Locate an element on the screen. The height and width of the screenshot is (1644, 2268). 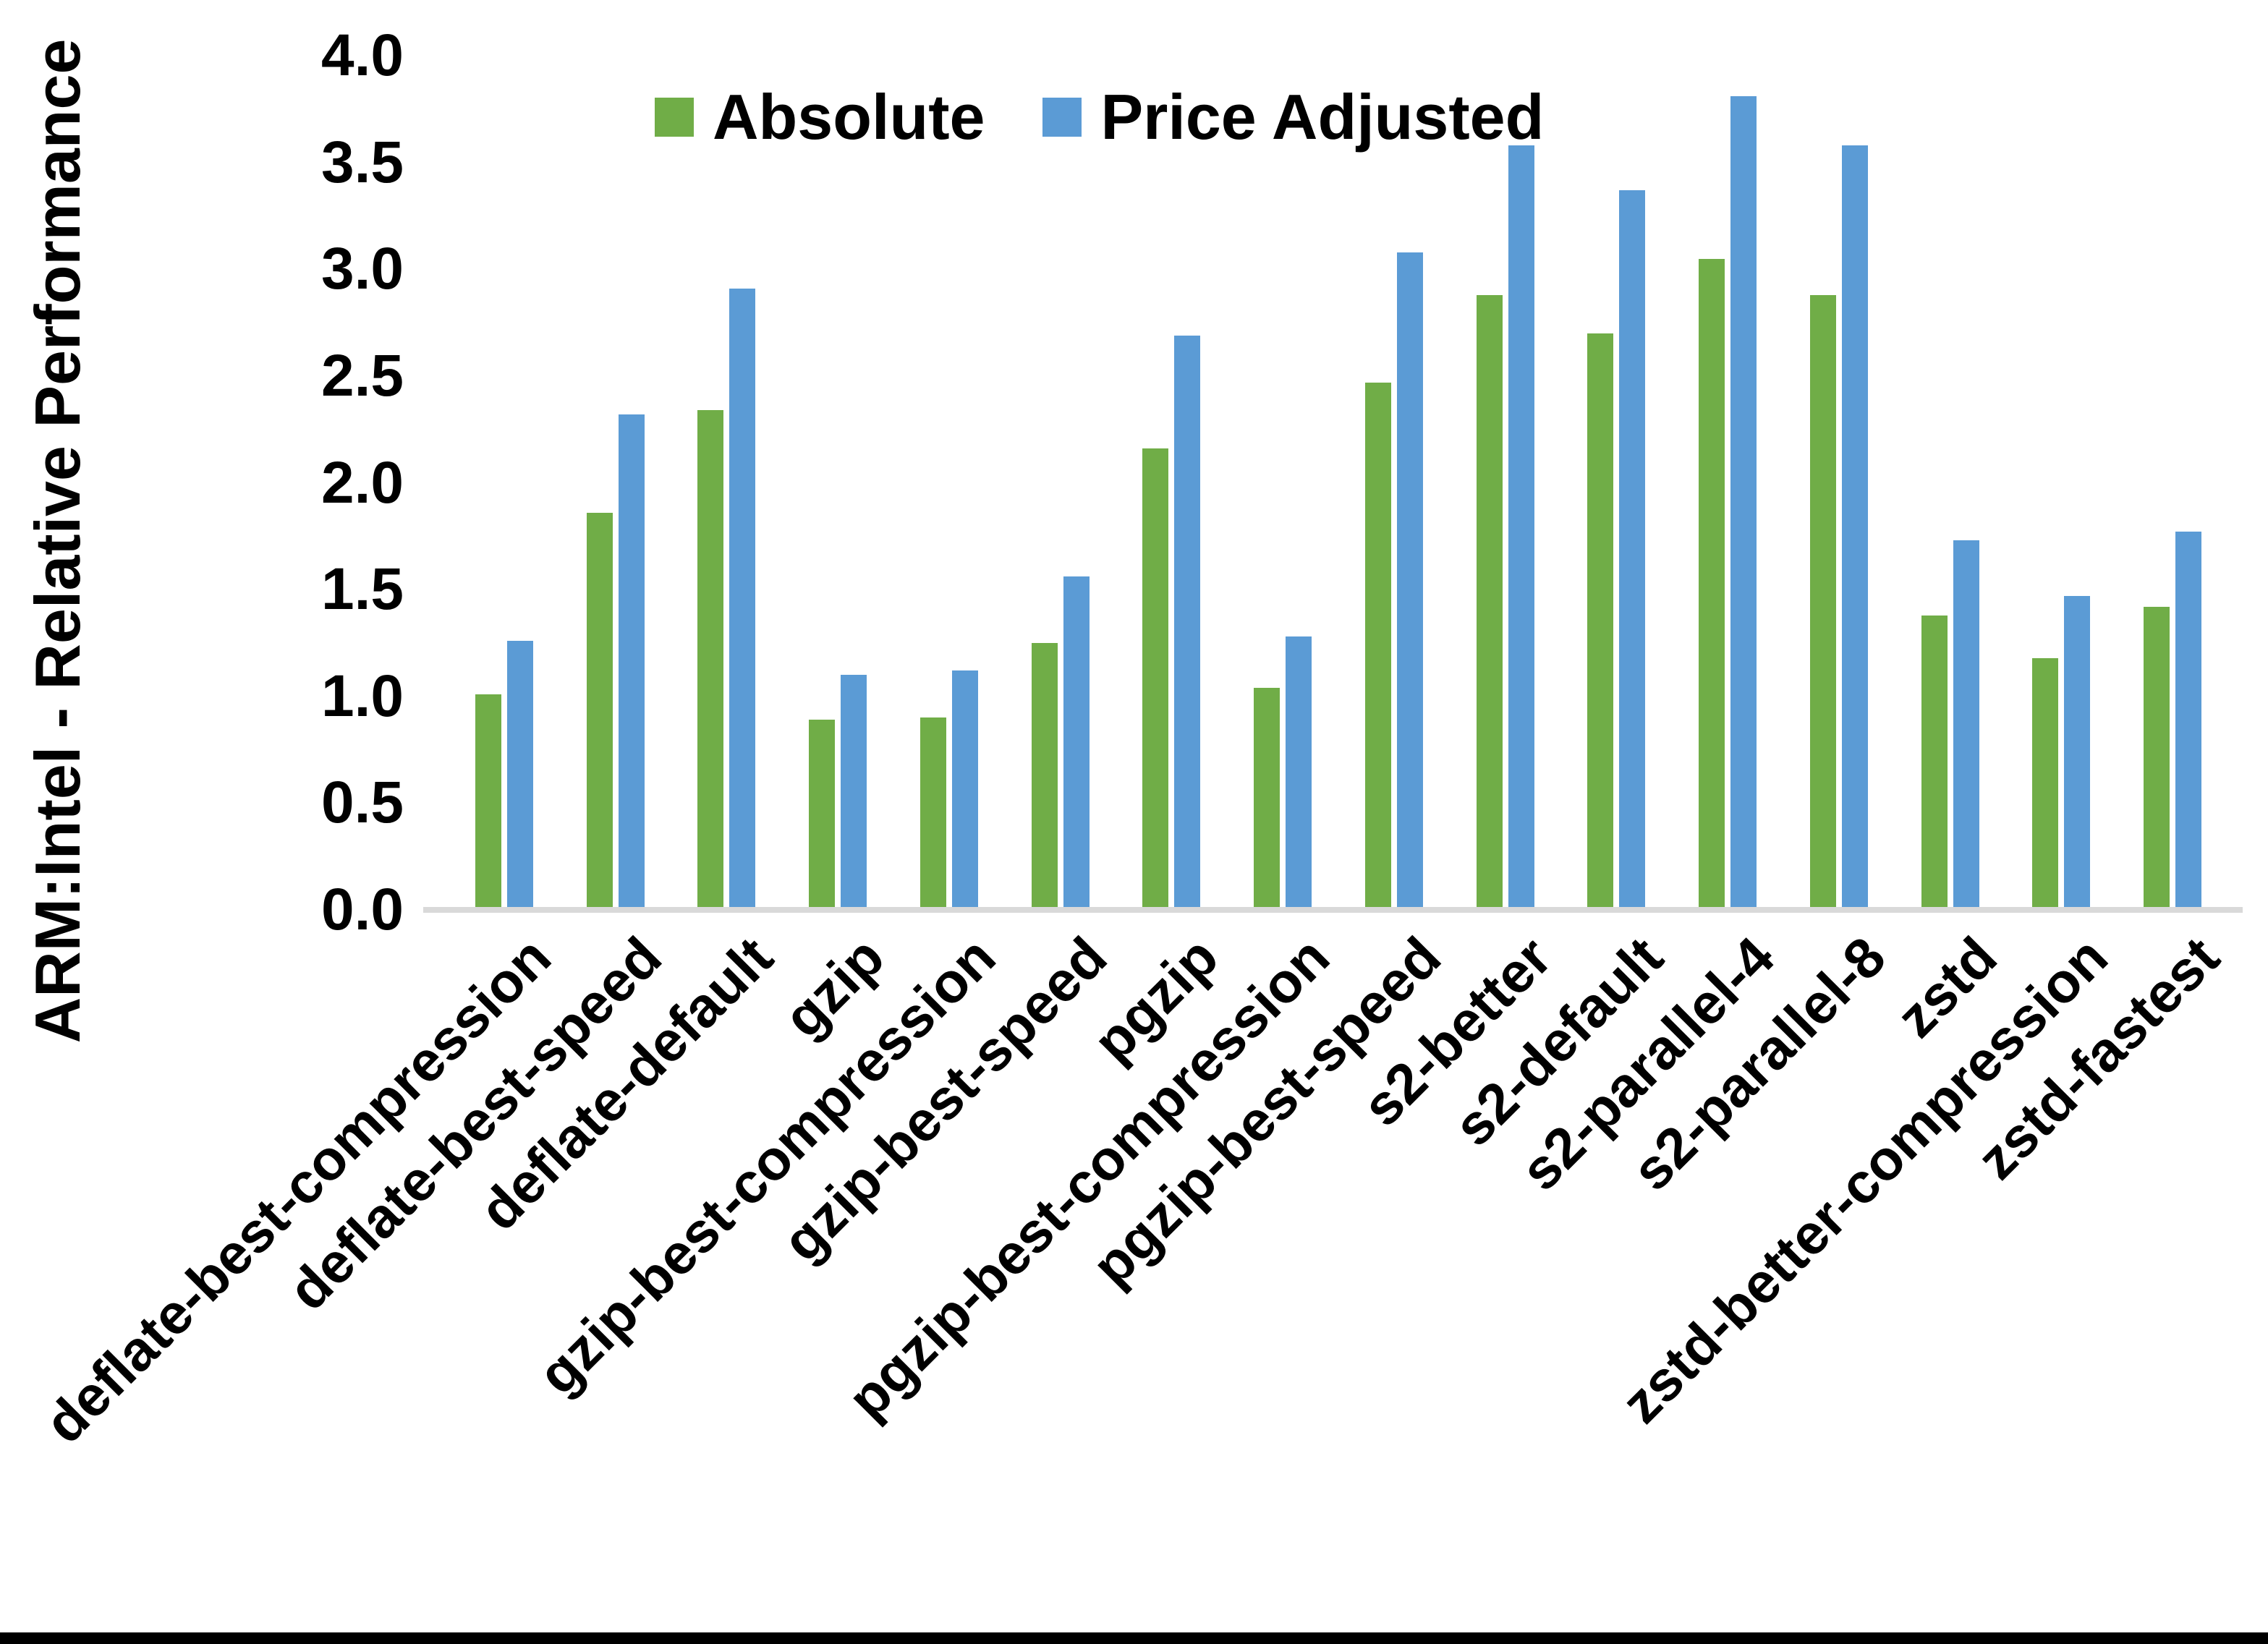
y-axis-title: ARM:Intel - Relative Performance is located at coordinates (58, 541).